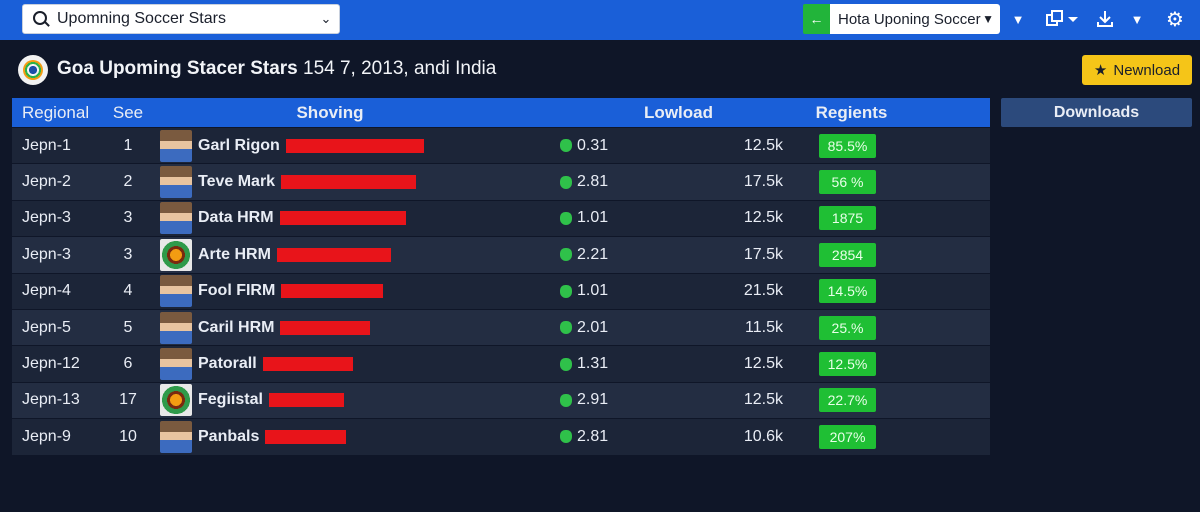  I want to click on table-row: Jepn-5 5 Caril HRM 2.01 11.5k 25.%, so click(501, 328).